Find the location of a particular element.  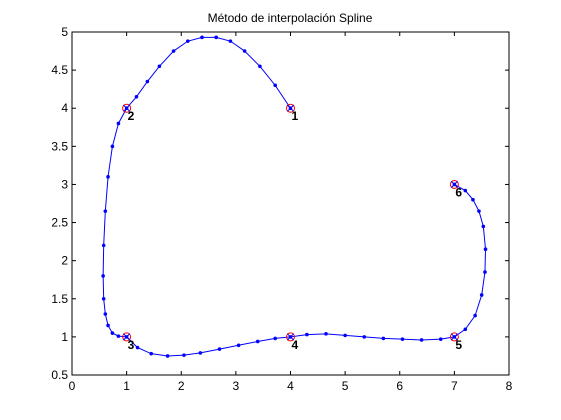

control-point-5: 5 is located at coordinates (455, 342).